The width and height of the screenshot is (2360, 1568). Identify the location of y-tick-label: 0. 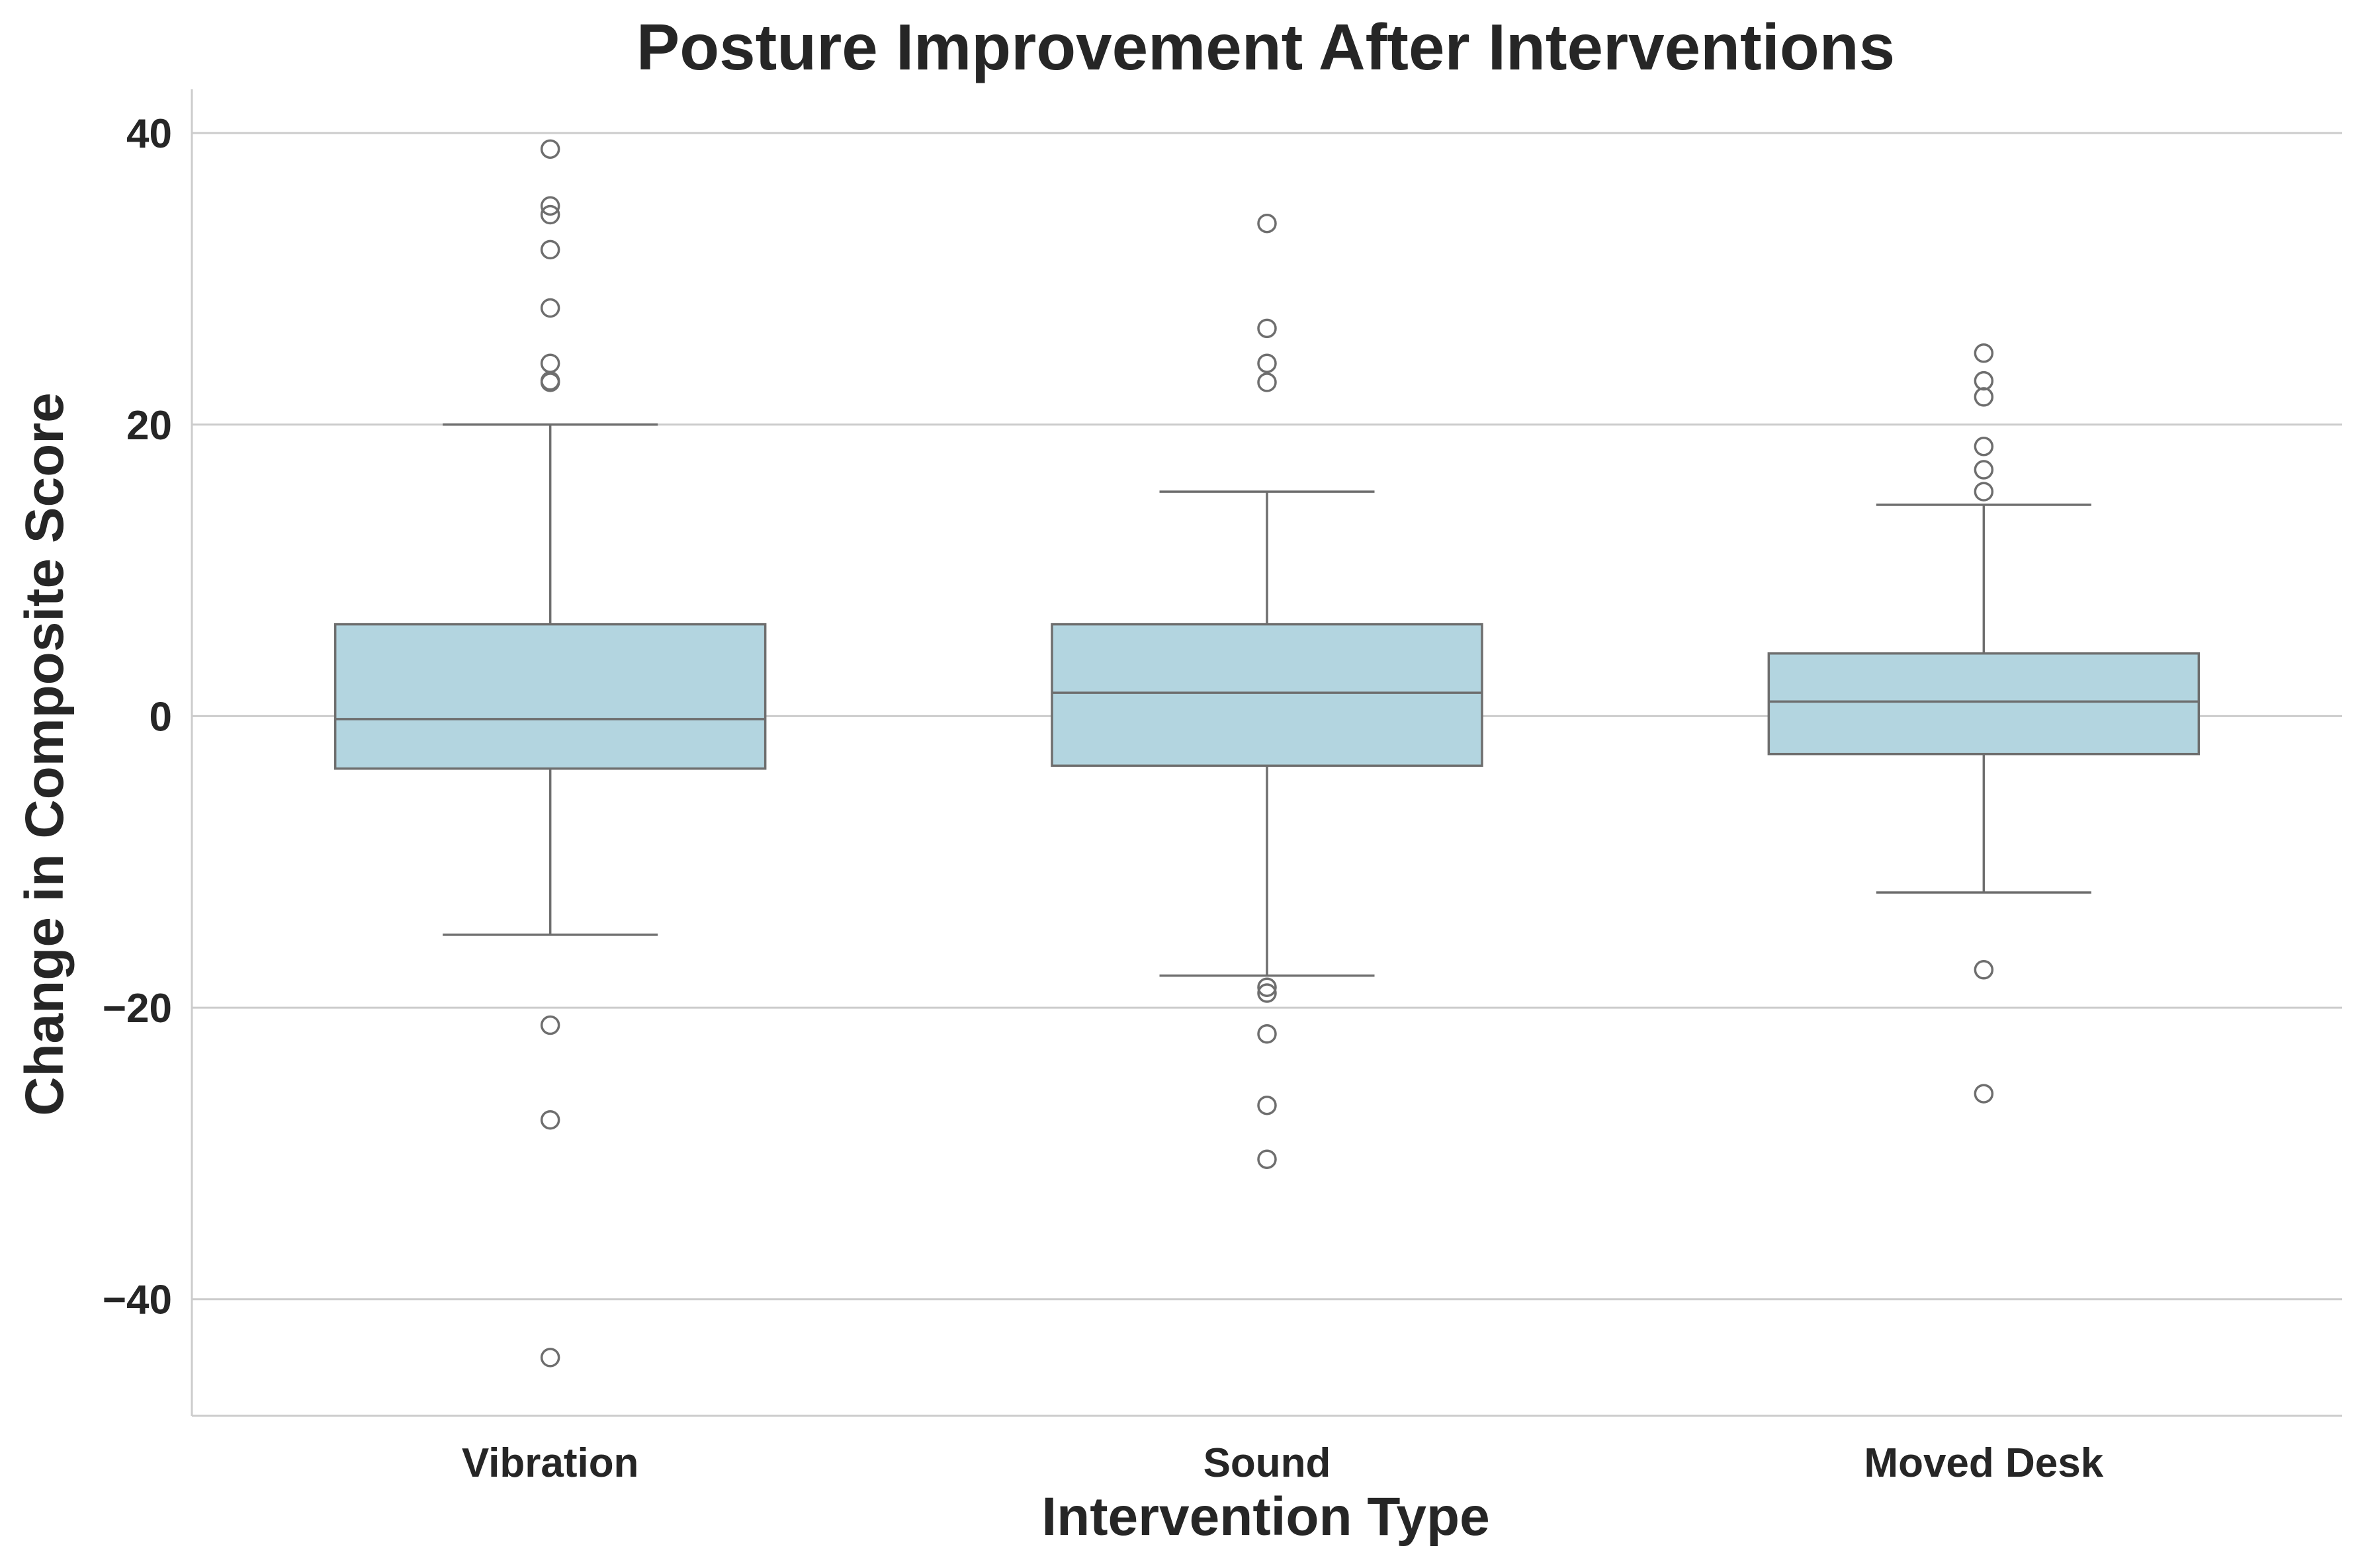
(161, 717).